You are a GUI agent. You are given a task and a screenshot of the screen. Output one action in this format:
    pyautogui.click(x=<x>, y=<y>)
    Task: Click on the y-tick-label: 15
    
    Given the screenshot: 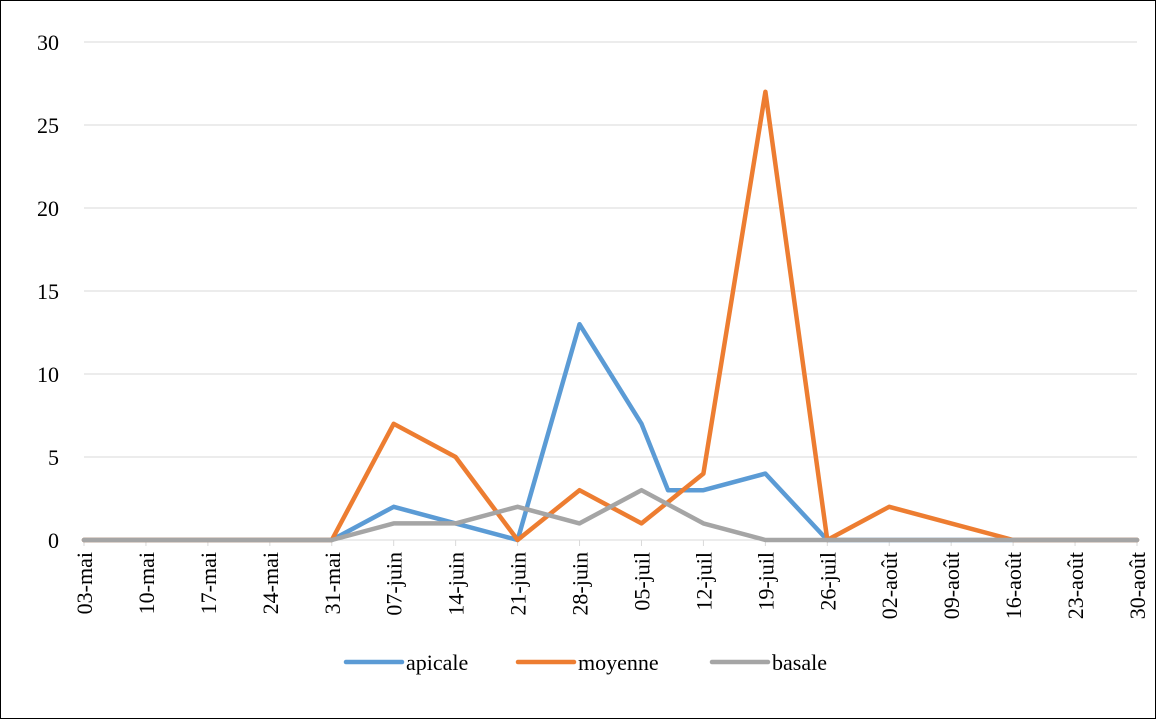 What is the action you would take?
    pyautogui.click(x=48, y=291)
    